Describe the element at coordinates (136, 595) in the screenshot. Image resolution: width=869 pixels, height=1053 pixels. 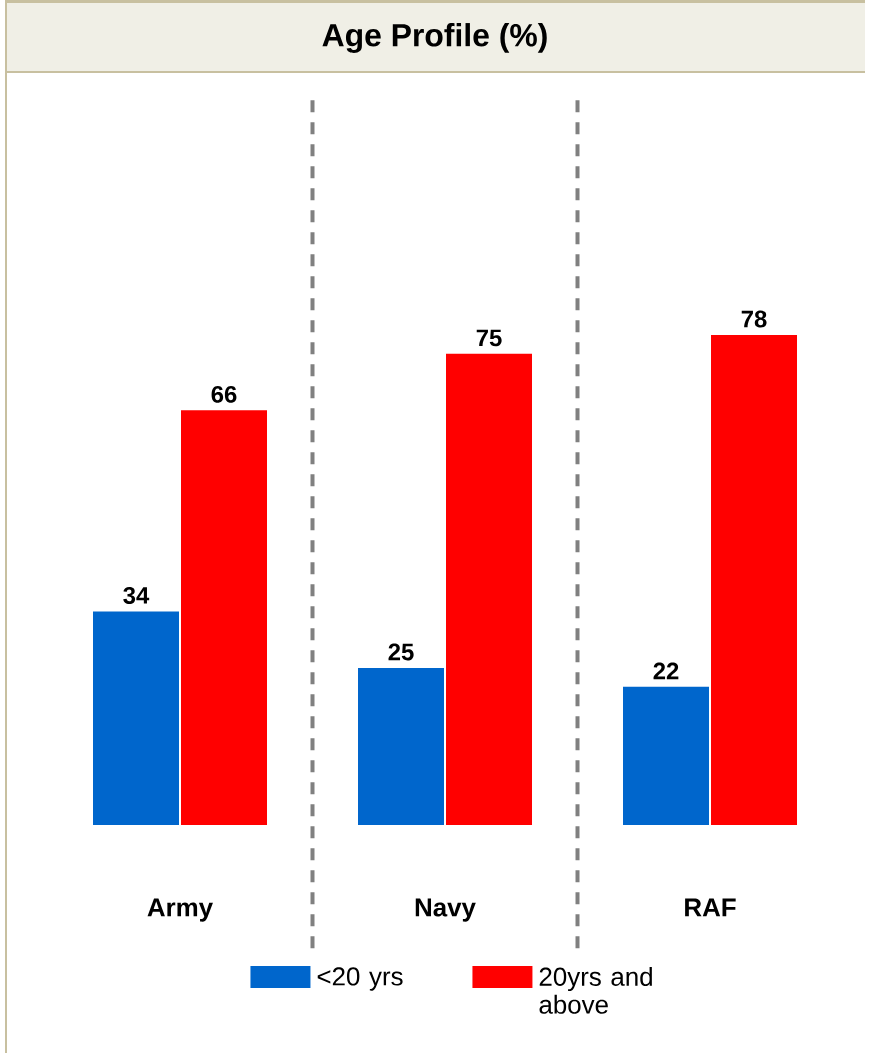
I see `data-label: 34` at that location.